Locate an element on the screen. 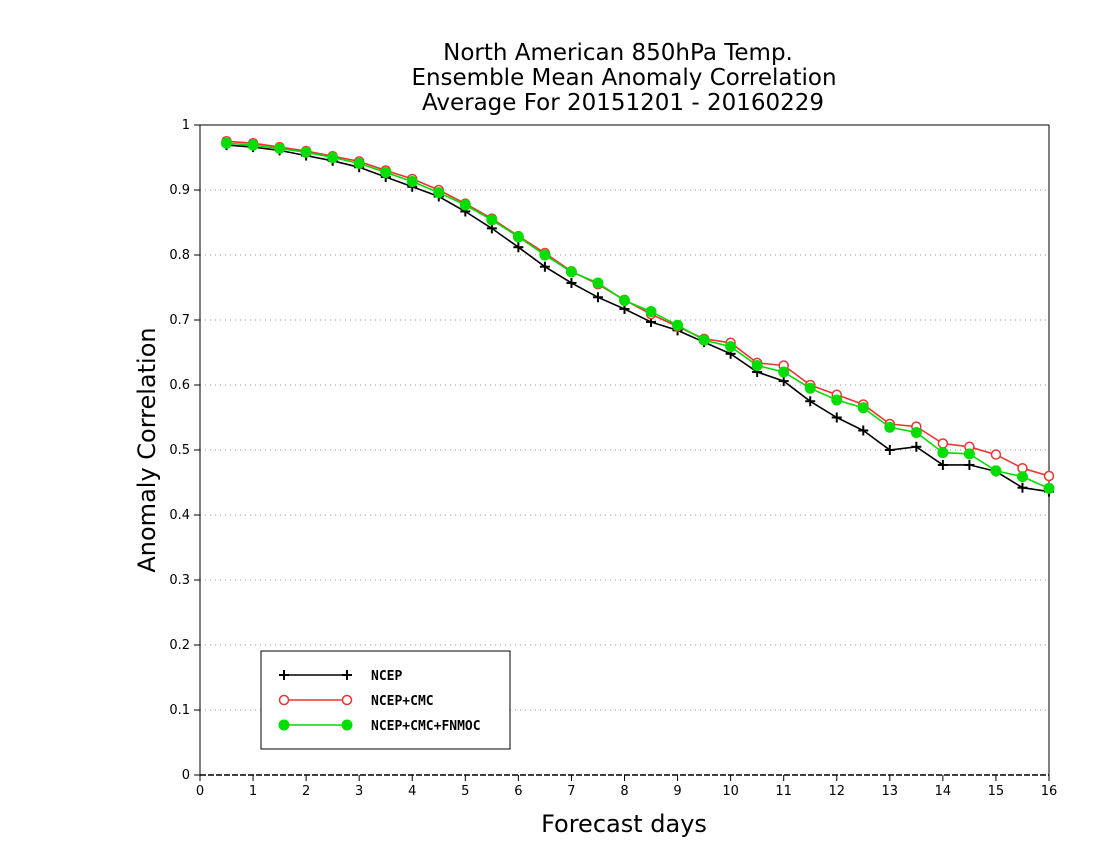 The height and width of the screenshot is (850, 1100). x-tick-label: 0 is located at coordinates (200, 791).